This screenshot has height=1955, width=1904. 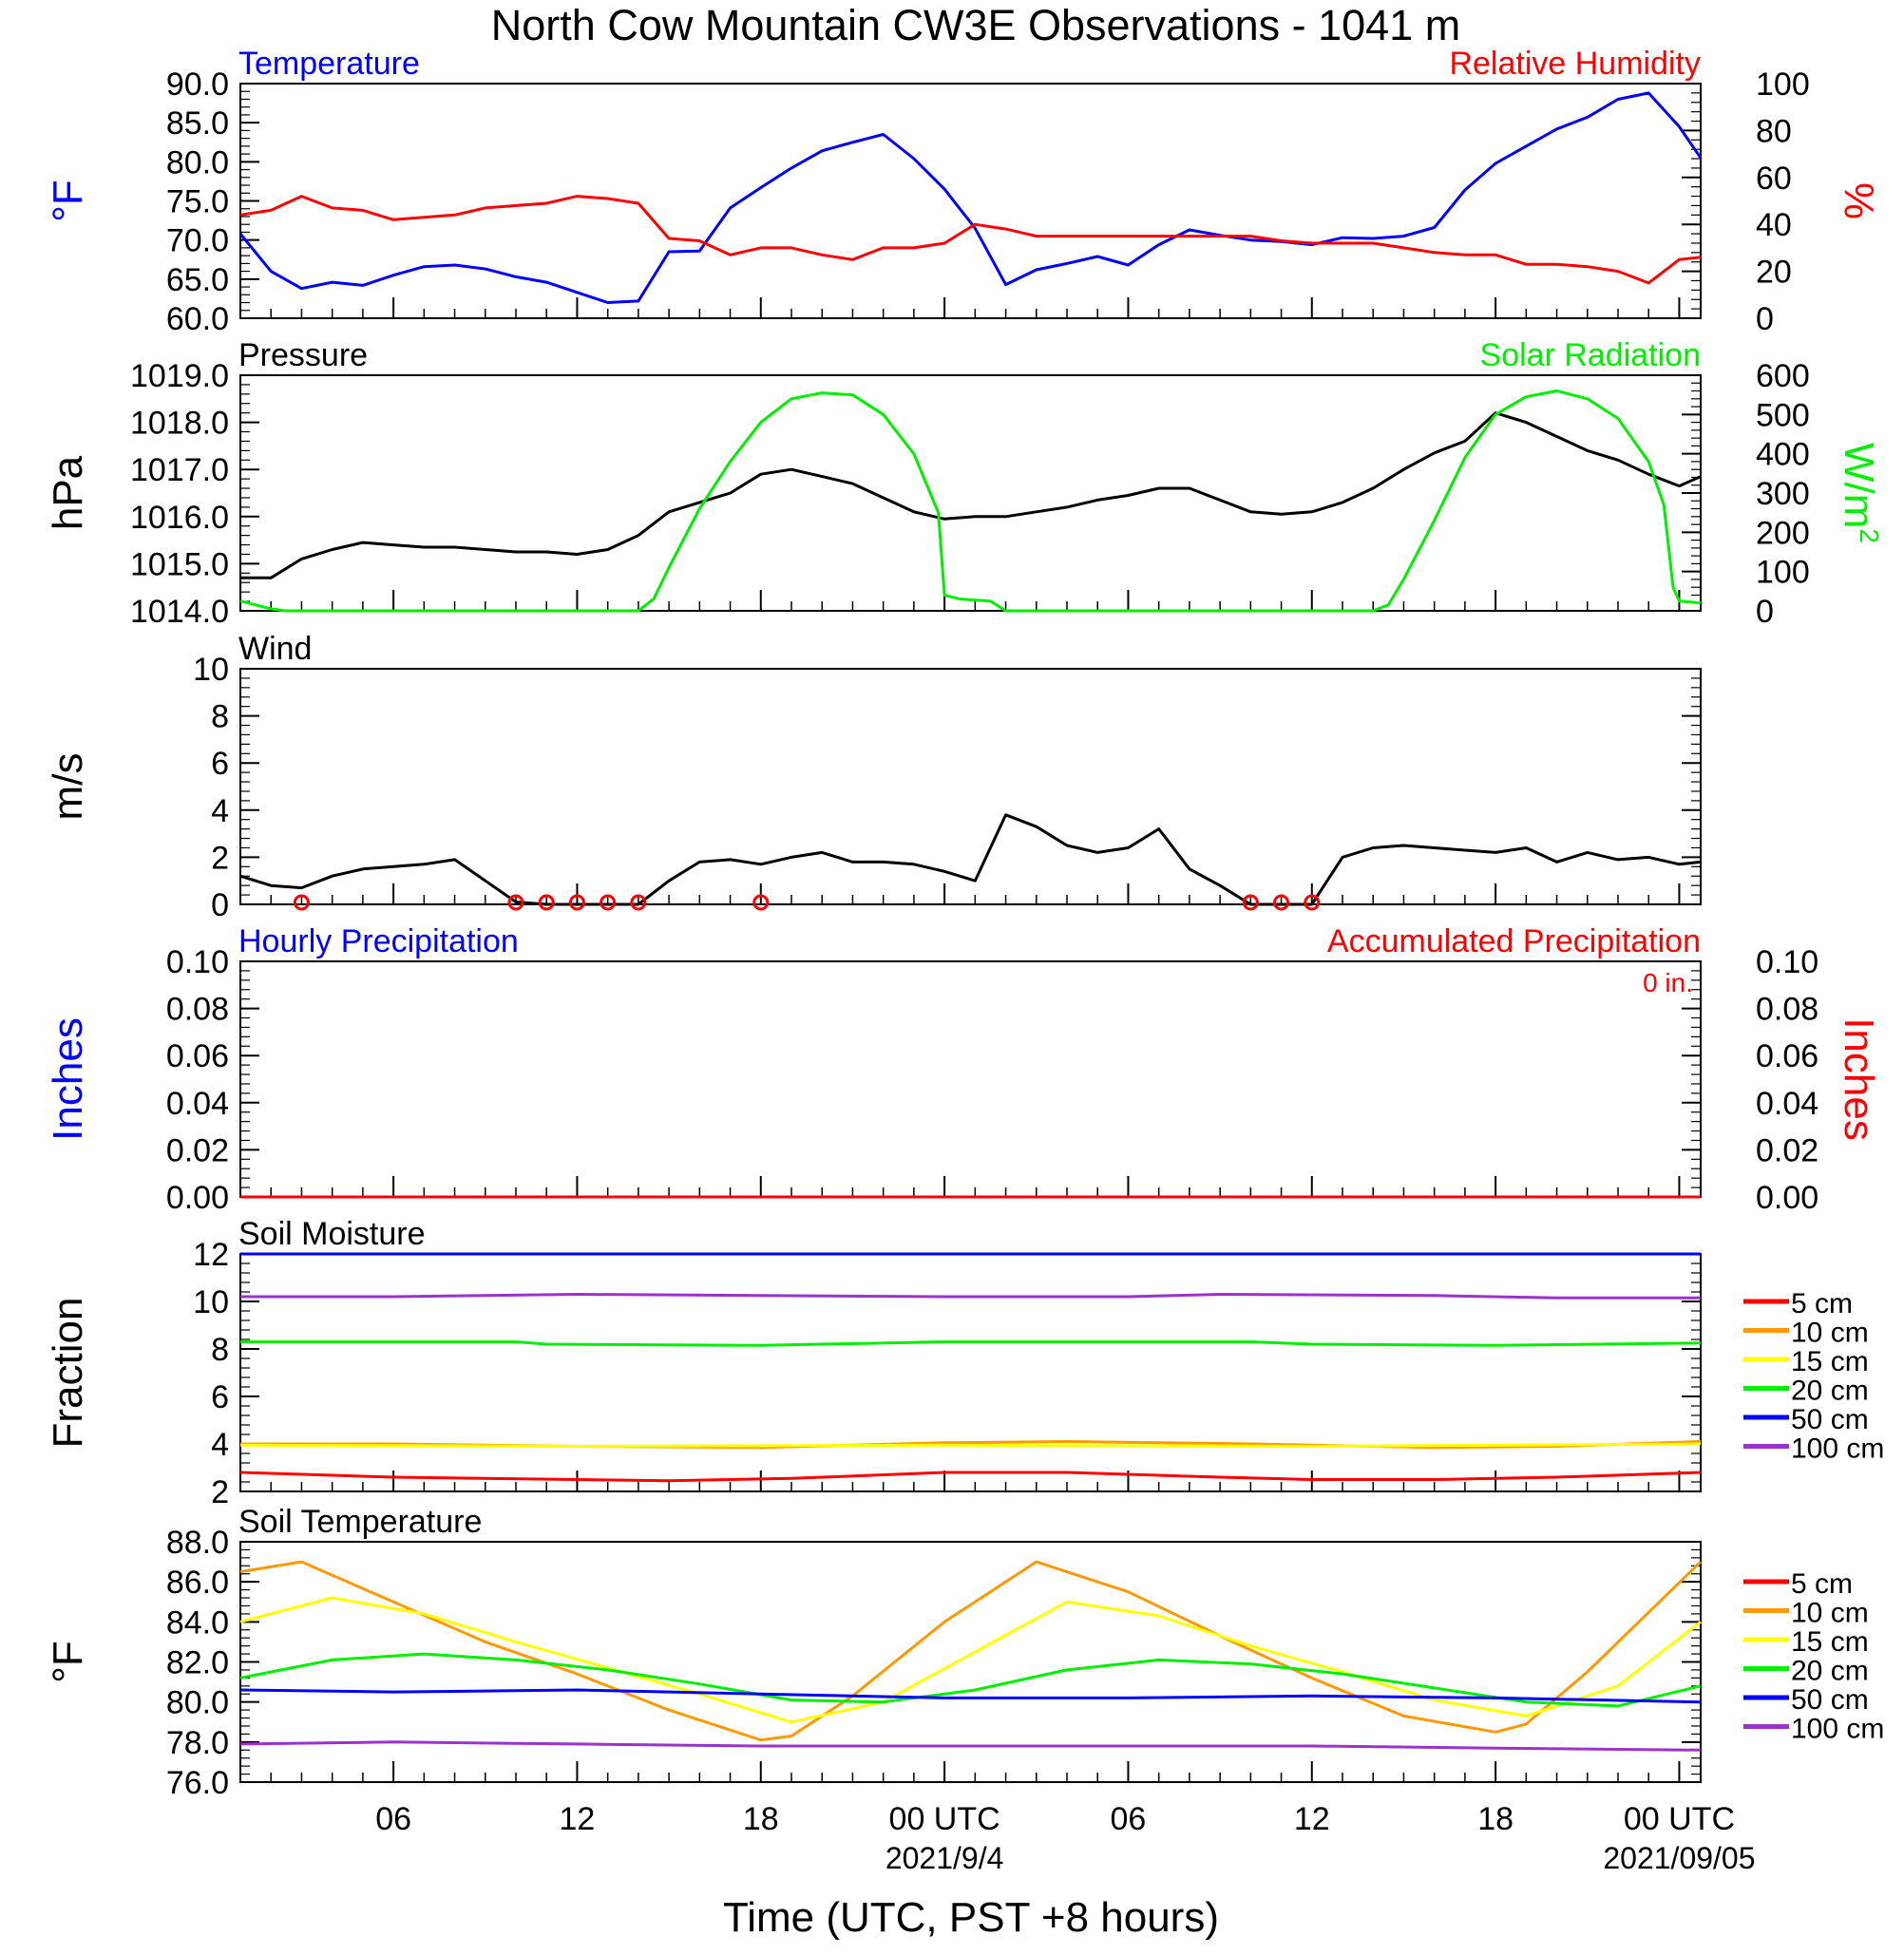 What do you see at coordinates (180, 612) in the screenshot?
I see `y-tick-label: 1014.0` at bounding box center [180, 612].